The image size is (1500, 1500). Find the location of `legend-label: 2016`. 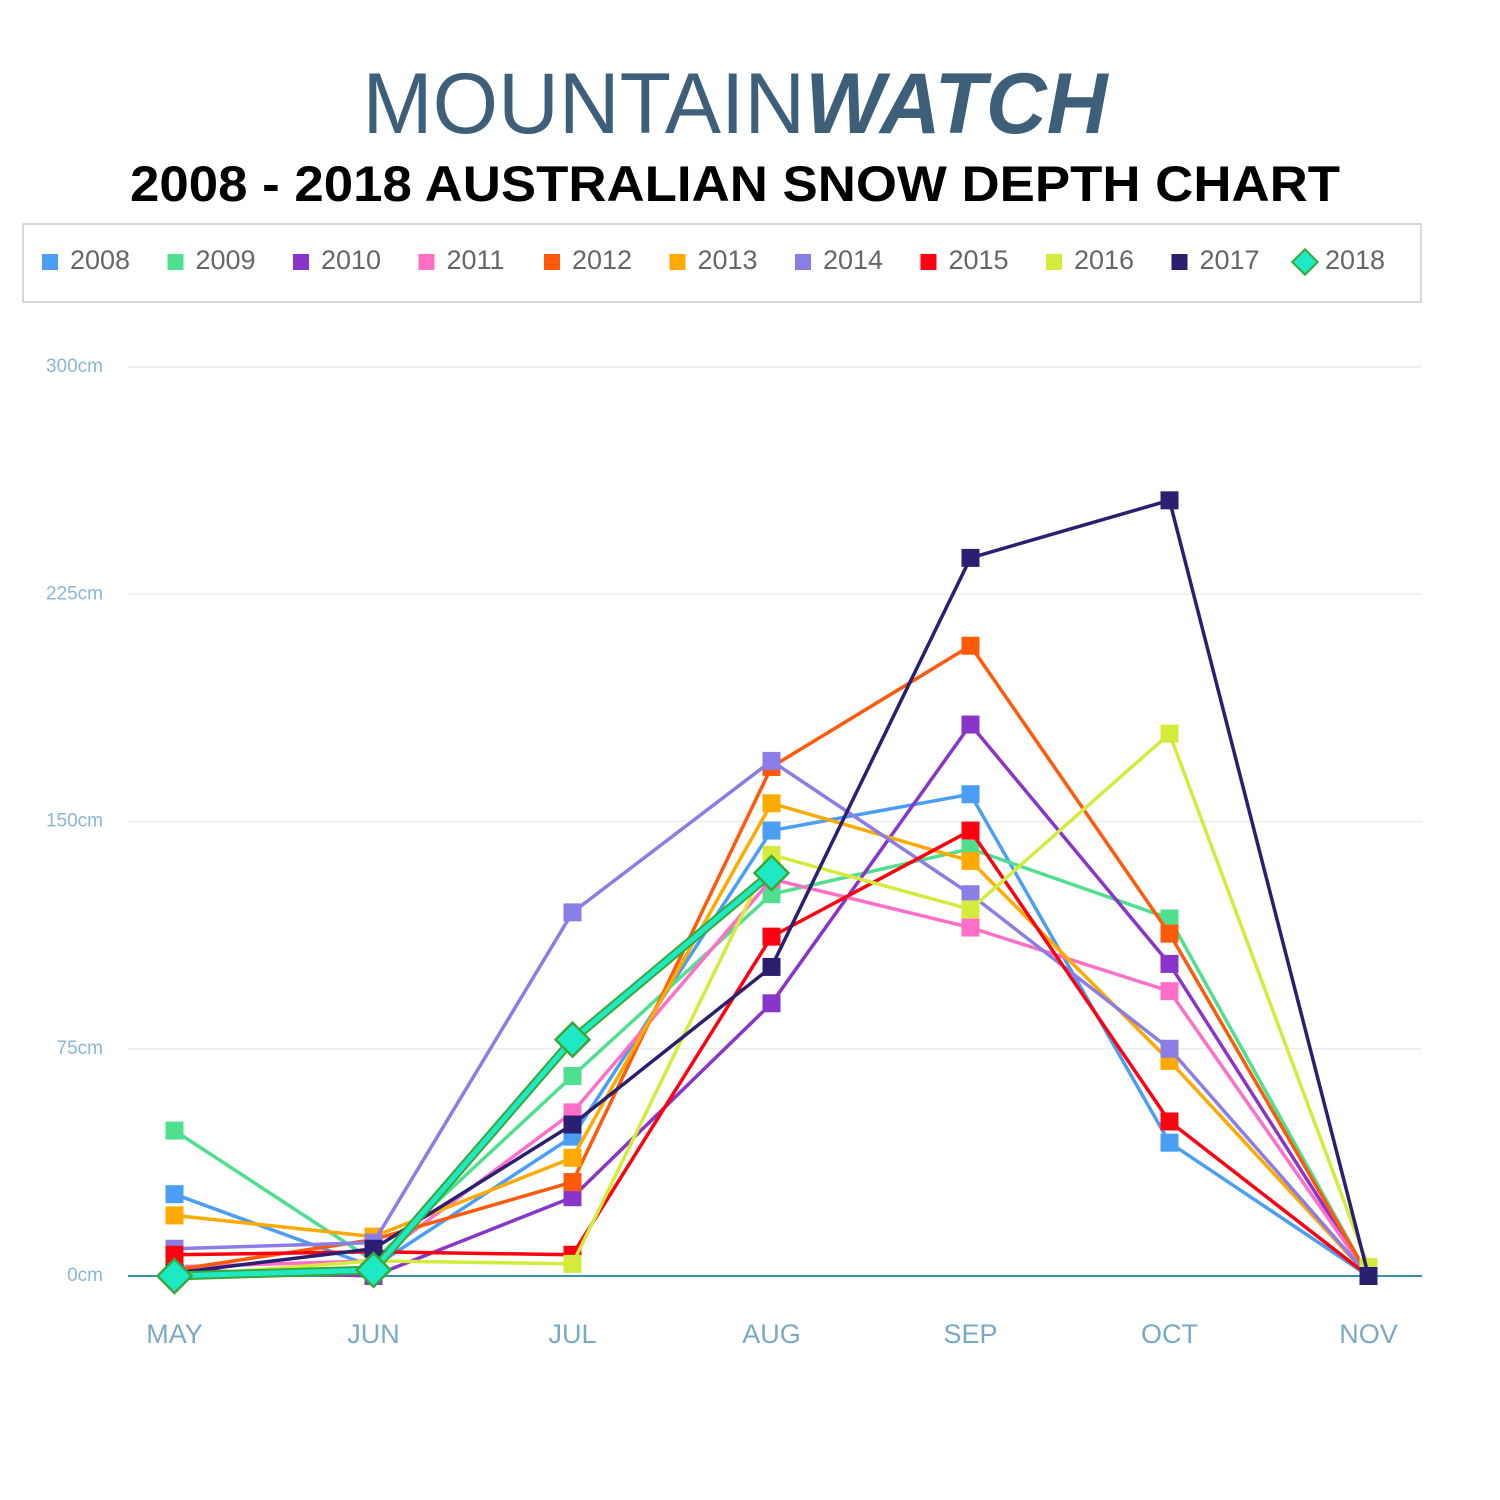

legend-label: 2016 is located at coordinates (1104, 260).